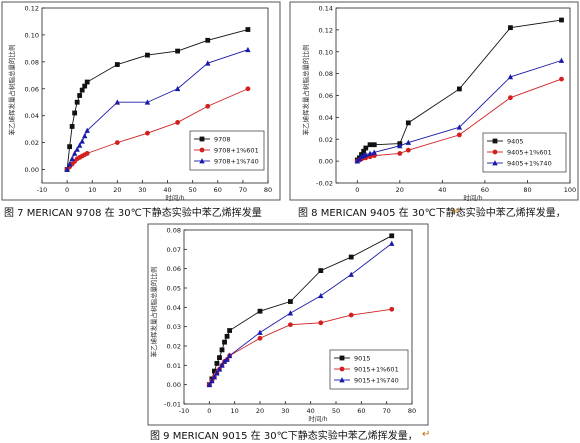 This screenshot has width=580, height=443. What do you see at coordinates (236, 151) in the screenshot?
I see `legend-label: 9708+1%601` at bounding box center [236, 151].